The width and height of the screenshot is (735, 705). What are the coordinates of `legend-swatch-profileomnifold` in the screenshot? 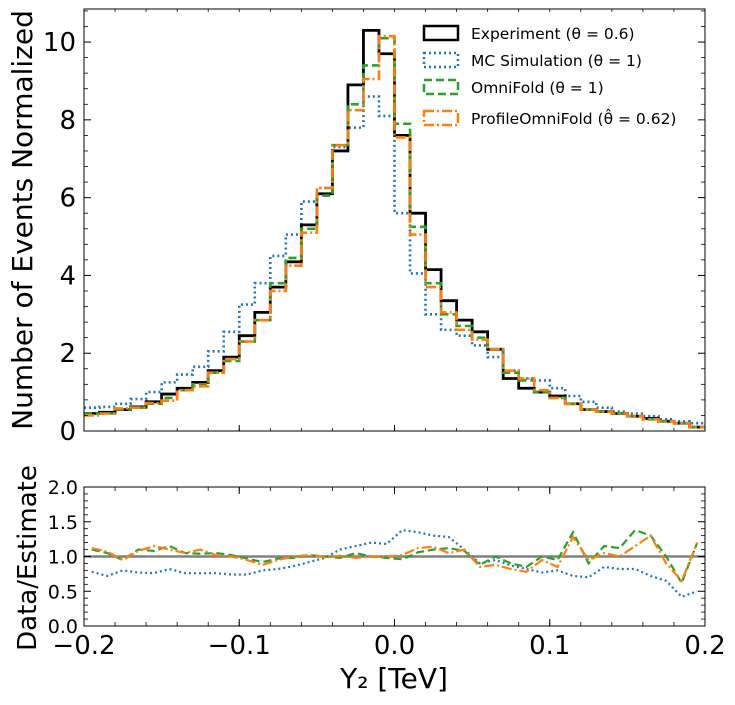 It's located at (441, 118).